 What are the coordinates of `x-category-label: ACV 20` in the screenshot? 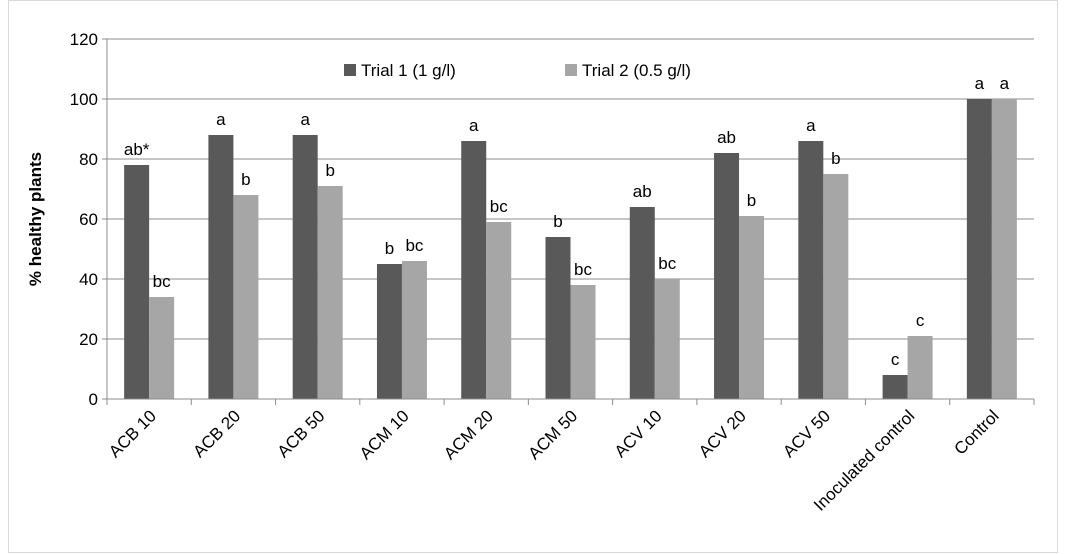 It's located at (722, 433).